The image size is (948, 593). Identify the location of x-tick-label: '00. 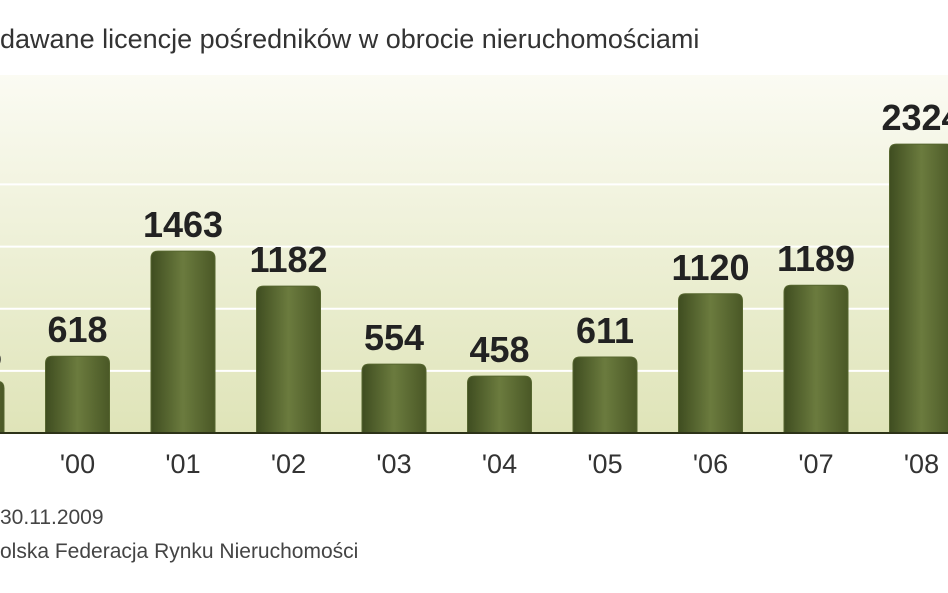
(77, 464).